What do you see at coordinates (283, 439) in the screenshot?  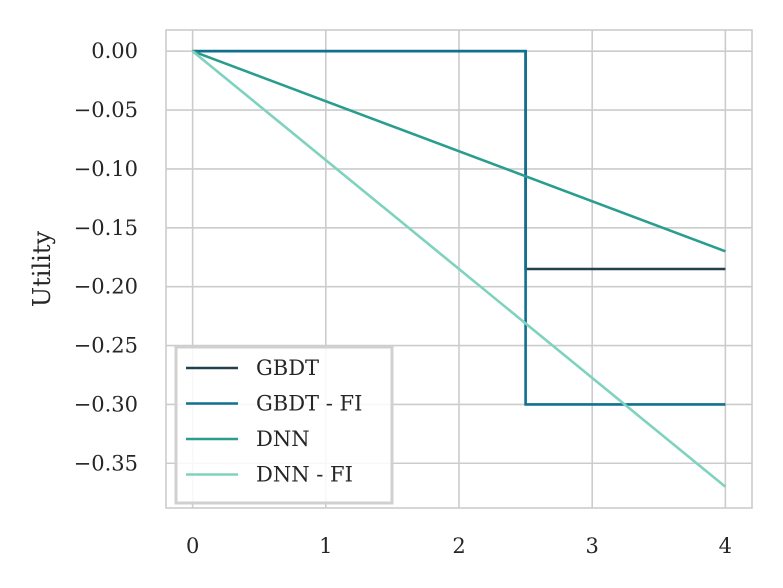 I see `legend-label: DNN` at bounding box center [283, 439].